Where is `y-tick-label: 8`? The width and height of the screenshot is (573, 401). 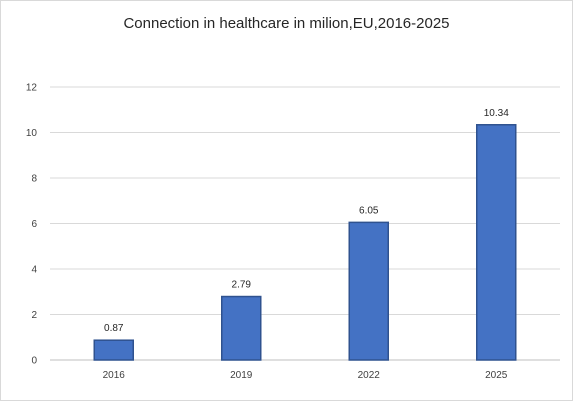 y-tick-label: 8 is located at coordinates (34, 179).